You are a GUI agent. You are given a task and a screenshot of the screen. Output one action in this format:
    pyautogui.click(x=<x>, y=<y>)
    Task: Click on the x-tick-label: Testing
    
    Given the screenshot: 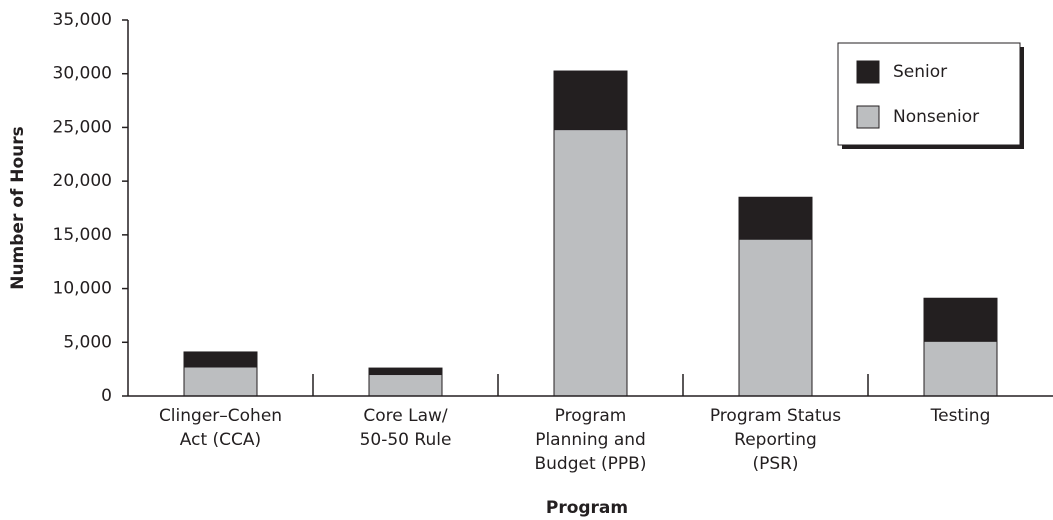 What is the action you would take?
    pyautogui.click(x=960, y=416)
    